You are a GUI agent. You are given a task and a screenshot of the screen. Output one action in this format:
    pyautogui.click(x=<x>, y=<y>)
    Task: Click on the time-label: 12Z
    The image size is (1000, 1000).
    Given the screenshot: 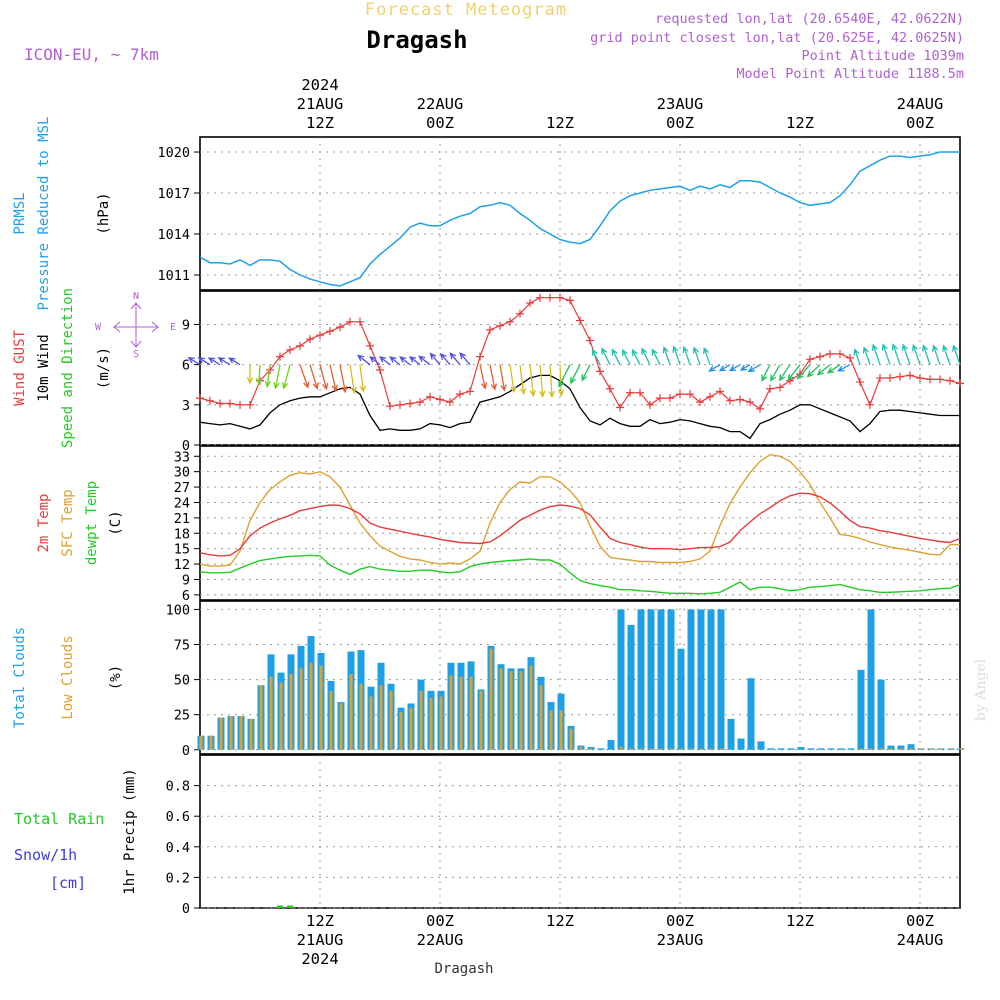 What is the action you would take?
    pyautogui.click(x=560, y=123)
    